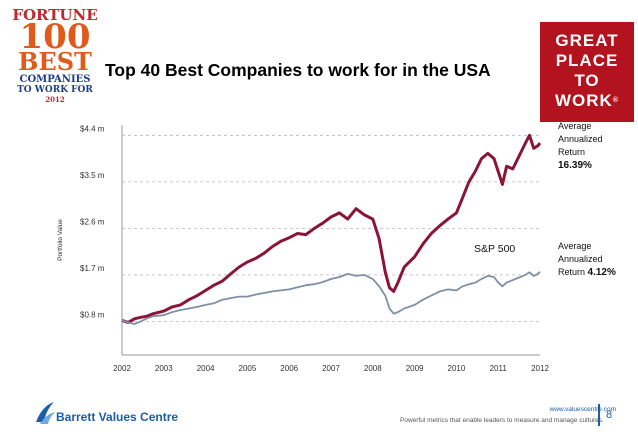 The image size is (638, 442). I want to click on sp500-return-value: 4.12%, so click(601, 272).